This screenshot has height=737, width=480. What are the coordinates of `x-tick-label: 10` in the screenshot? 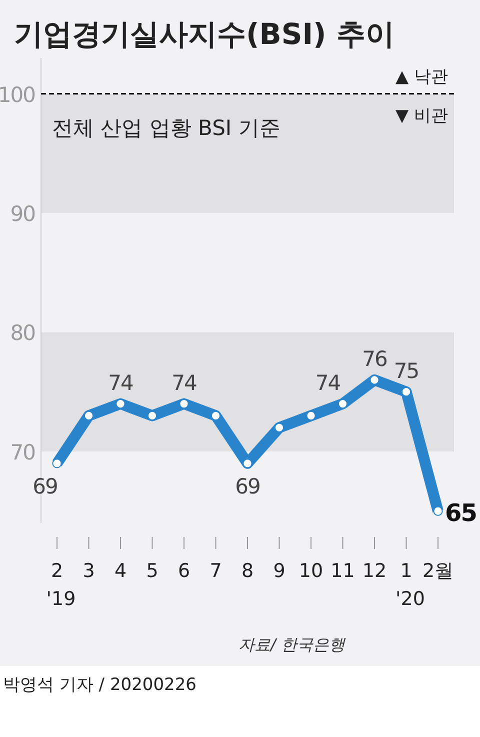 It's located at (311, 571).